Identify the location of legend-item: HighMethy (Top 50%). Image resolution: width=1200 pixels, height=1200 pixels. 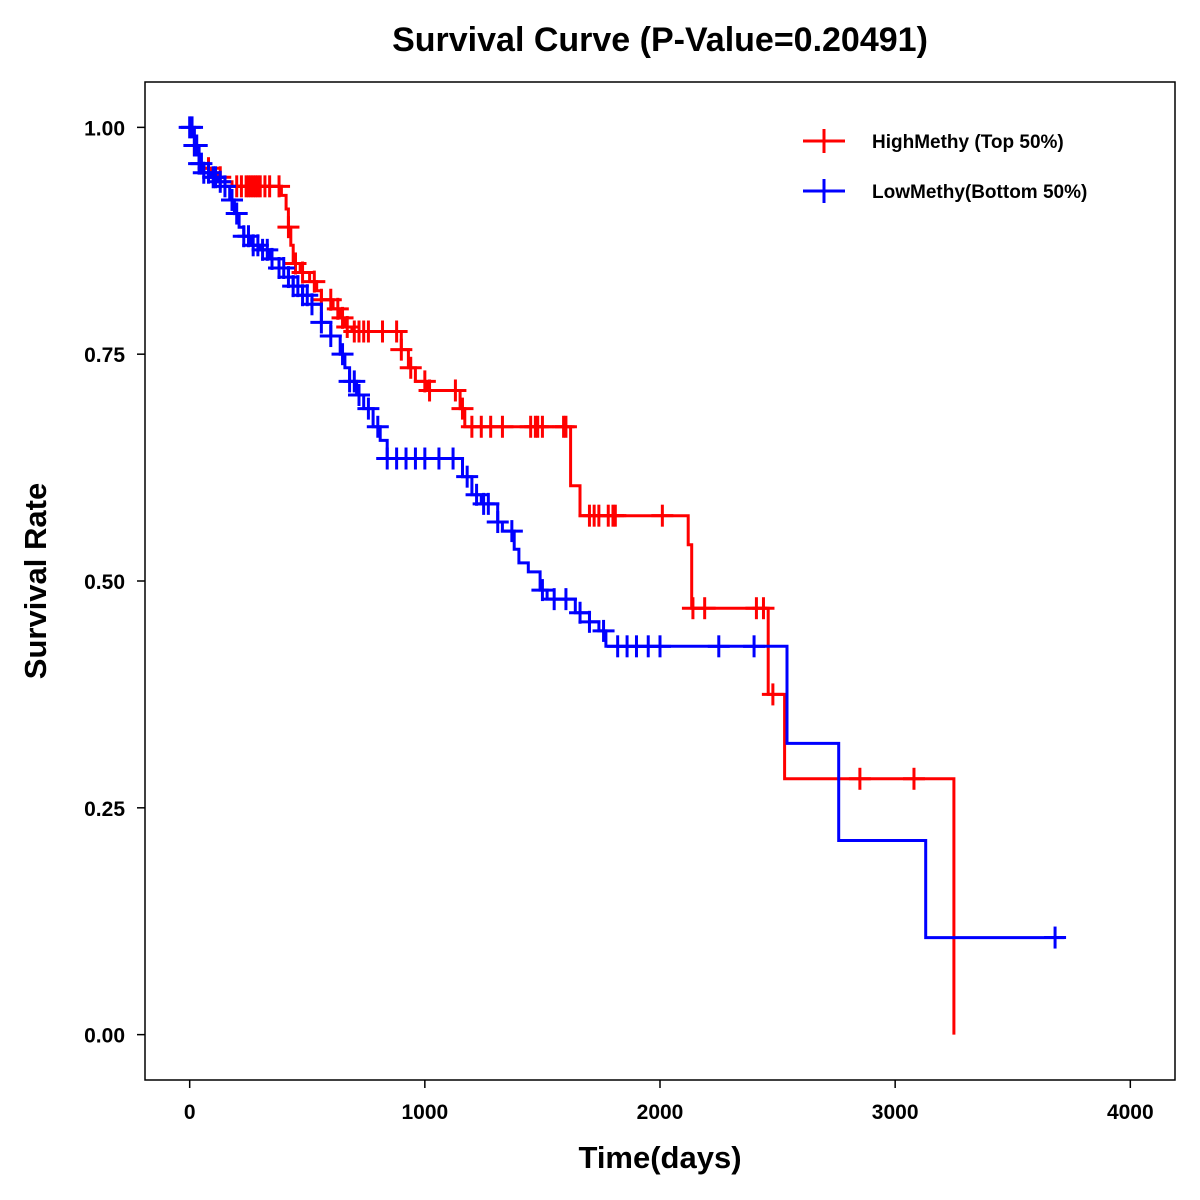
(933, 141).